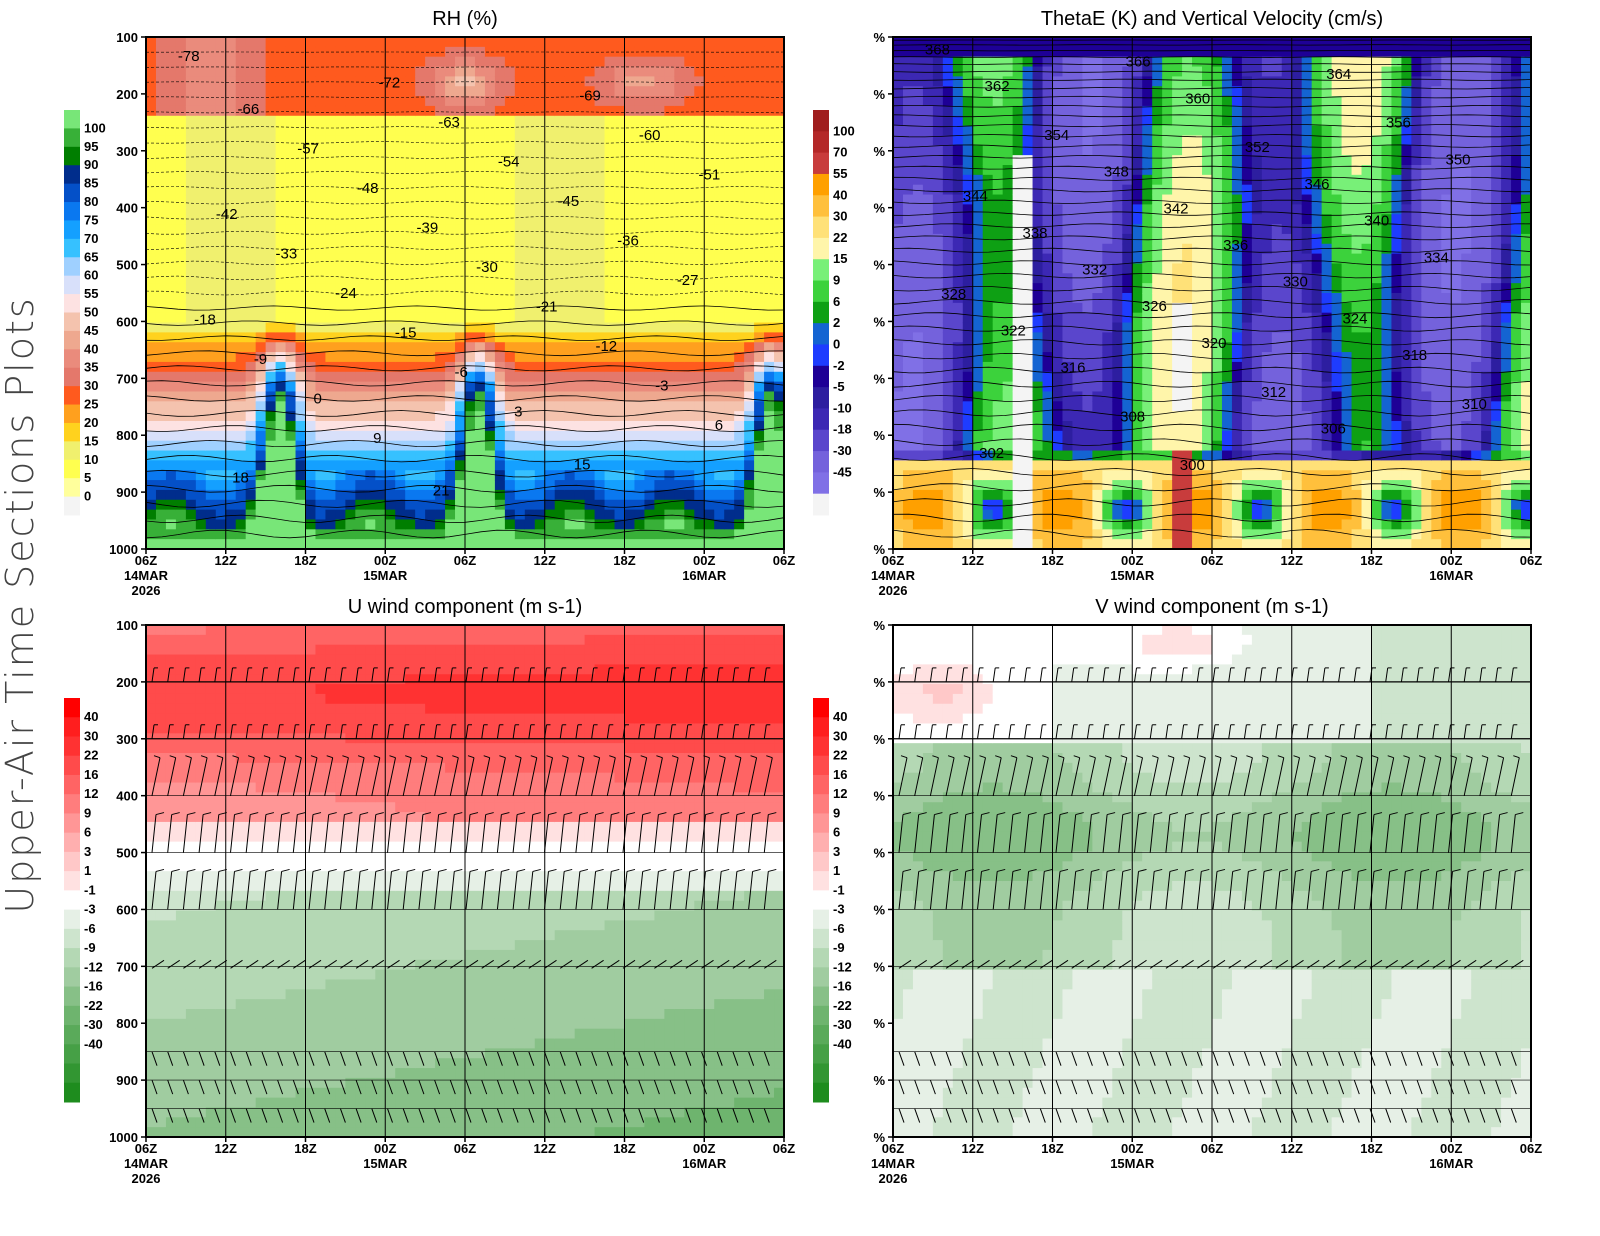 The image size is (1600, 1236). What do you see at coordinates (72, 156) in the screenshot?
I see `colorbar-swatch` at bounding box center [72, 156].